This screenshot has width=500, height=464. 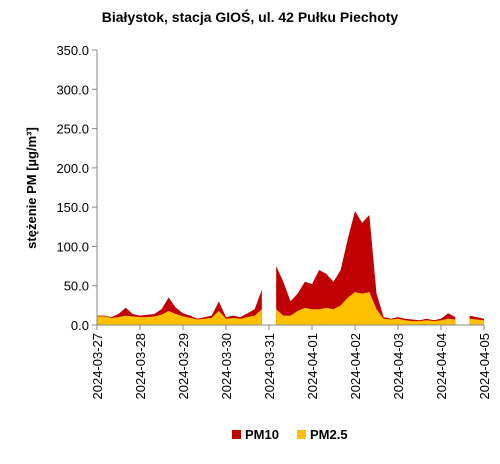 What do you see at coordinates (80, 325) in the screenshot?
I see `y-tick-label: 0.0` at bounding box center [80, 325].